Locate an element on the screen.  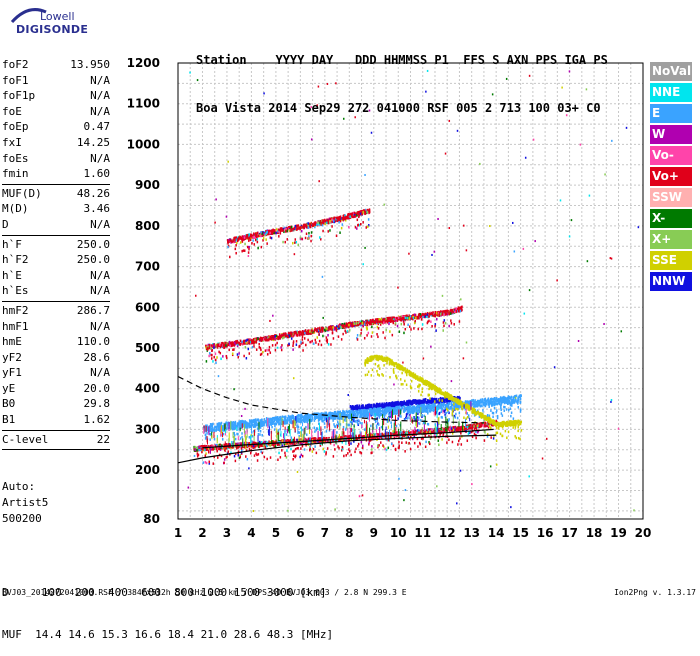
y-tick-label: 700 is located at coordinates (147, 267).